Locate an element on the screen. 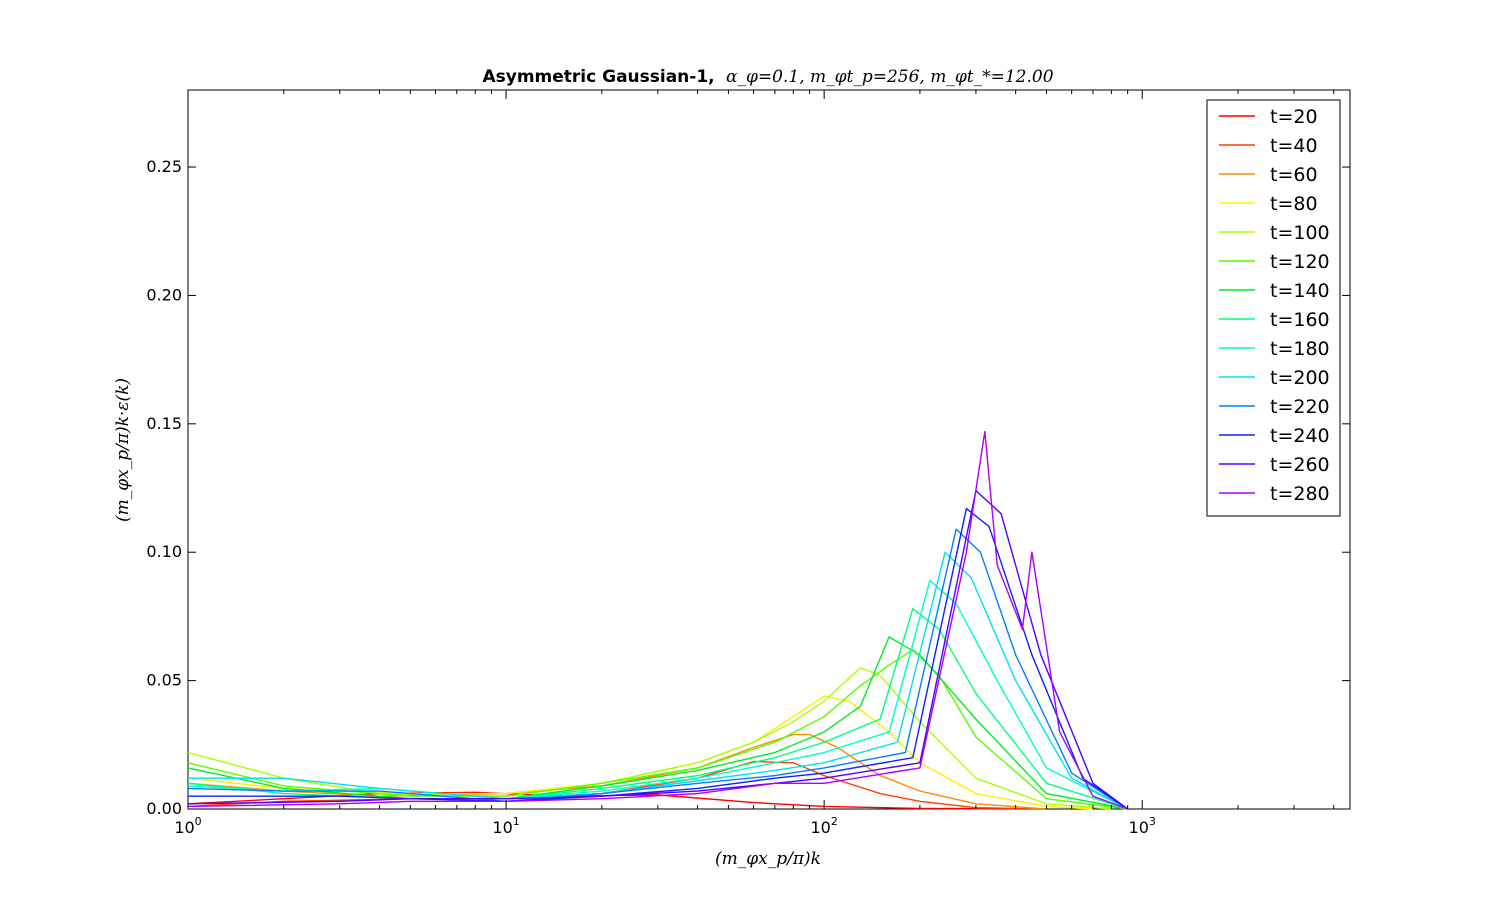 This screenshot has height=900, width=1500. legend-label-5: t=120 is located at coordinates (1300, 262).